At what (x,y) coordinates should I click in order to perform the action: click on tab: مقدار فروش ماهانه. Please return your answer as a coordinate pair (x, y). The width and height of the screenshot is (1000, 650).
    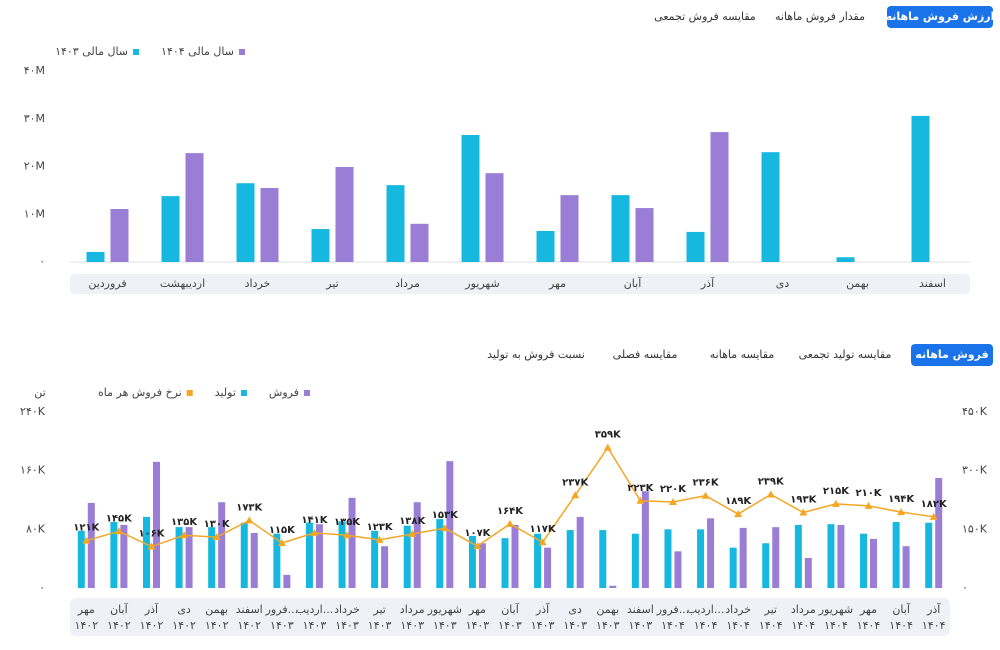
    Looking at the image, I should click on (820, 16).